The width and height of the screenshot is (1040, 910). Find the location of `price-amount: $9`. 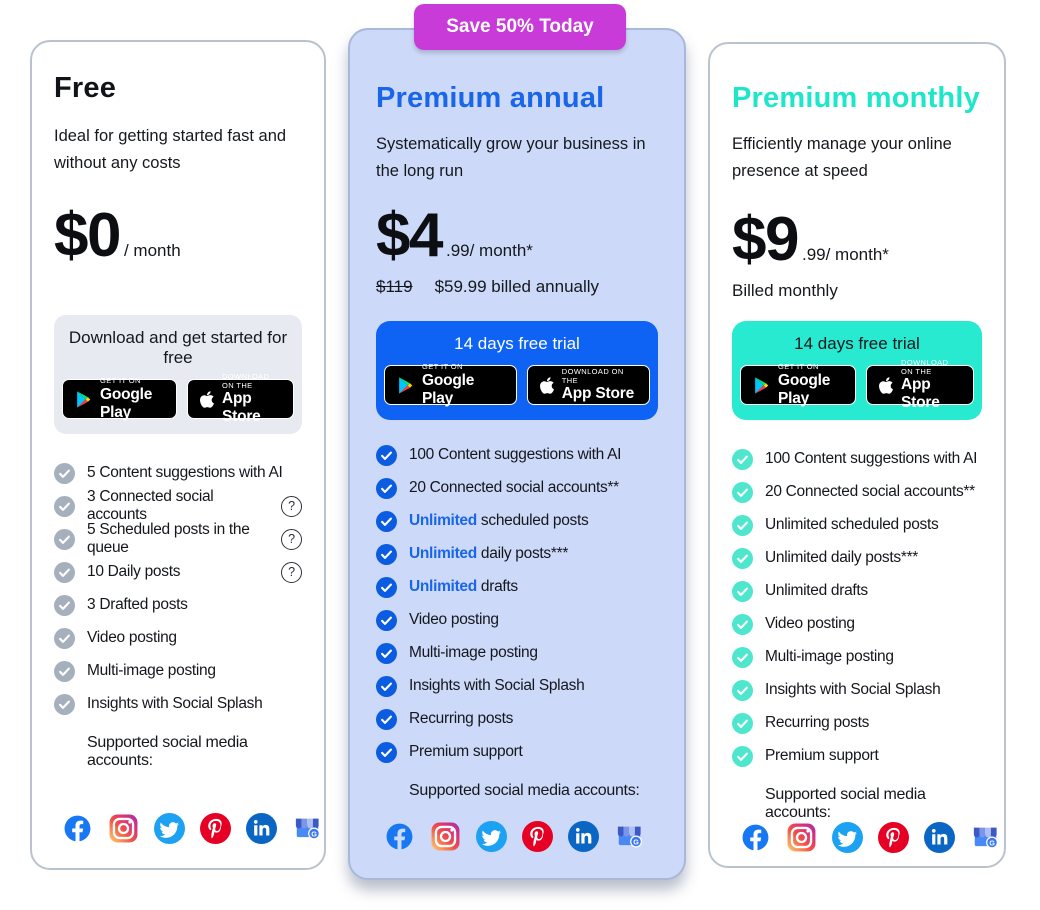

price-amount: $9 is located at coordinates (765, 240).